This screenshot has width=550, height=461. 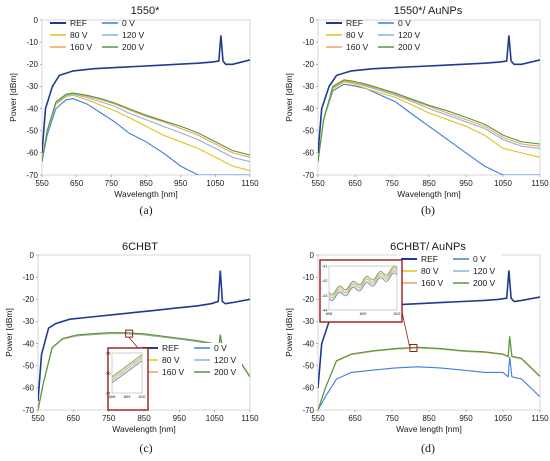 What do you see at coordinates (81, 47) in the screenshot?
I see `legend-label: 160 V` at bounding box center [81, 47].